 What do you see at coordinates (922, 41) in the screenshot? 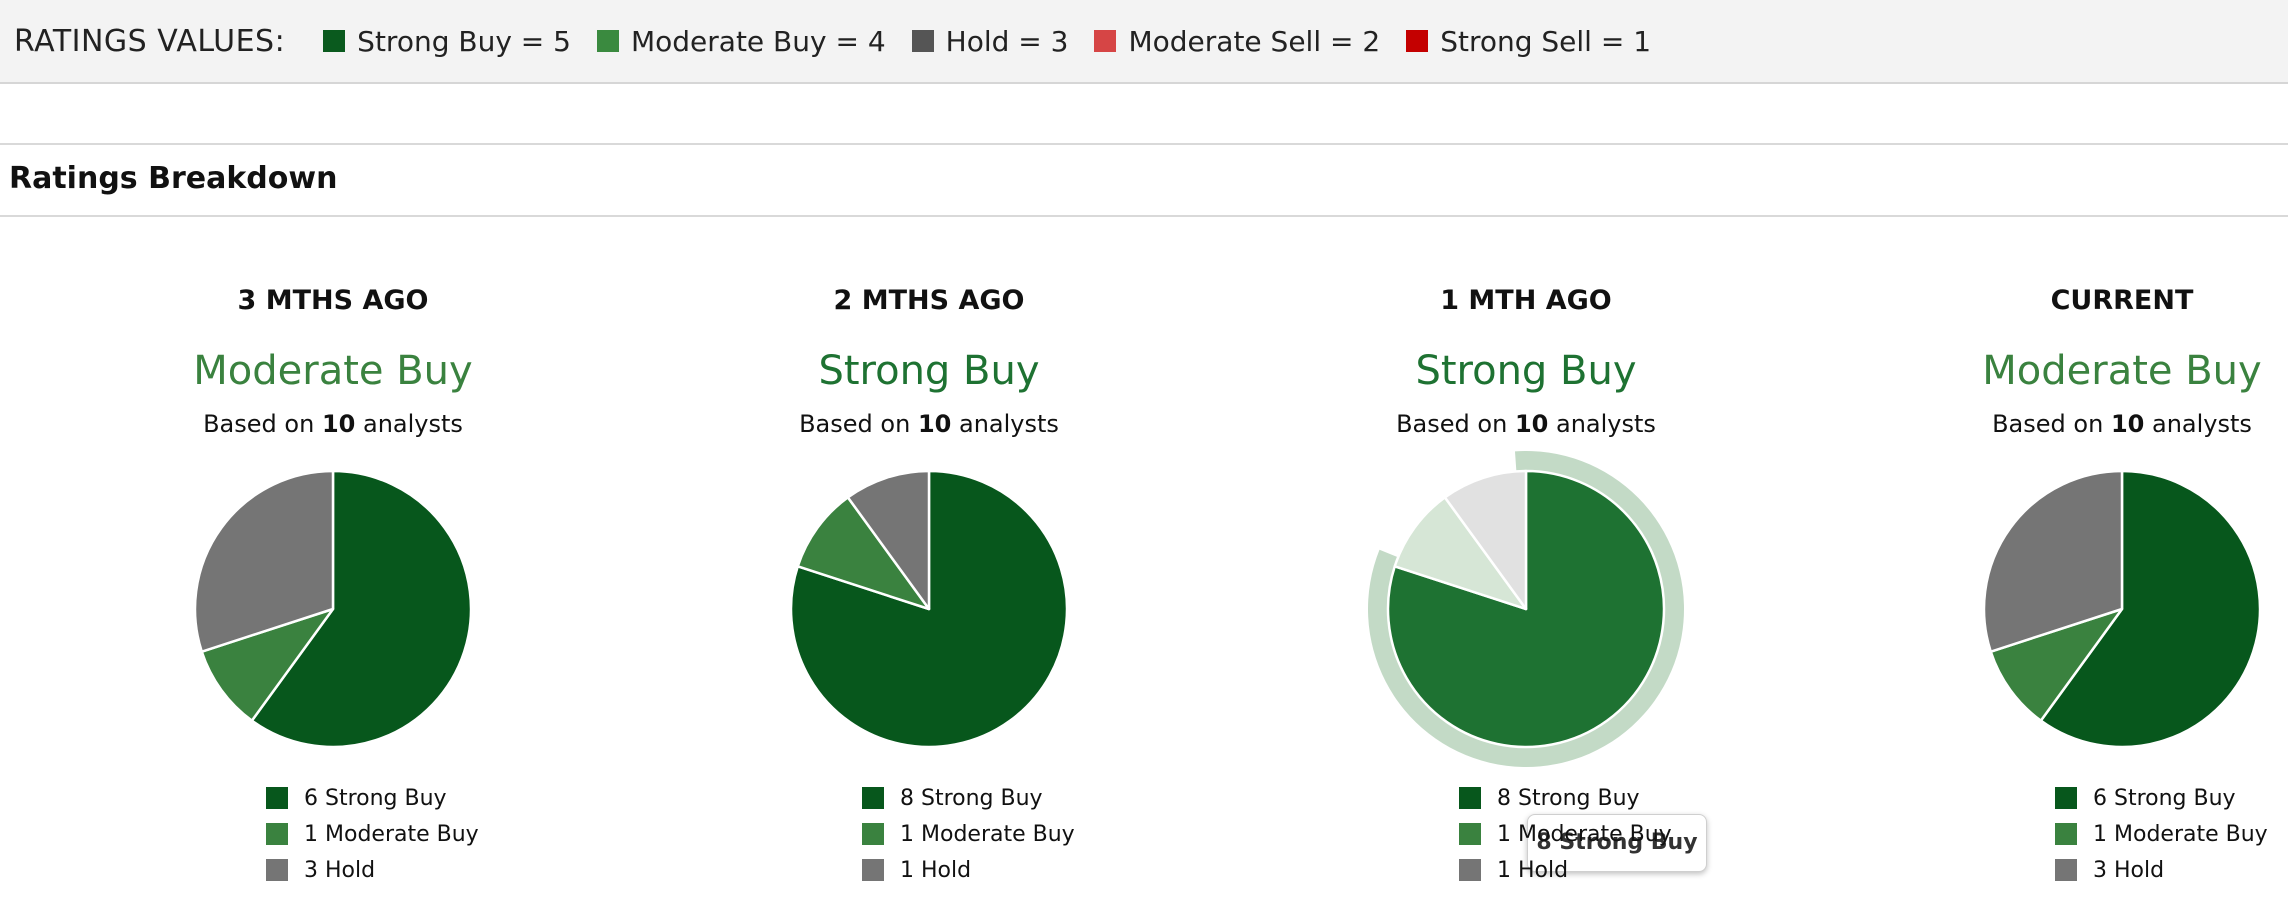
I see `hold-swatch-icon` at bounding box center [922, 41].